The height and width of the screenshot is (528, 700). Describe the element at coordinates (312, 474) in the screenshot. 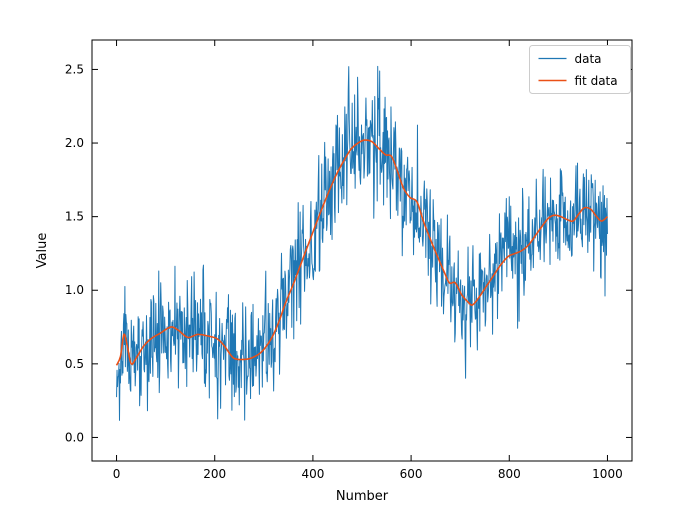

I see `x-tick-label: 400` at that location.